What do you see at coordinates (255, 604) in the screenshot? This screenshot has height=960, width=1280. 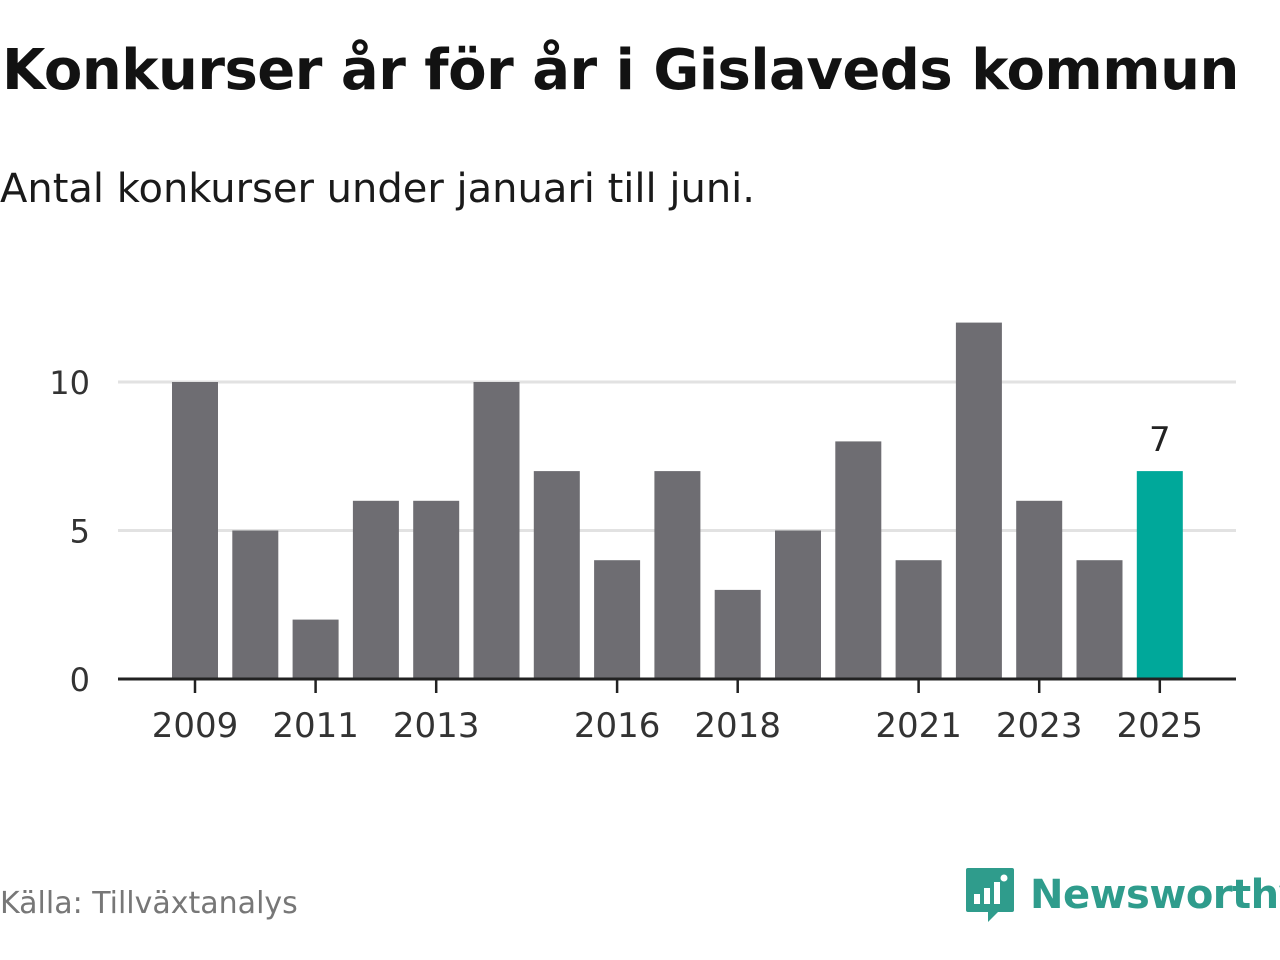 I see `bar-2010` at bounding box center [255, 604].